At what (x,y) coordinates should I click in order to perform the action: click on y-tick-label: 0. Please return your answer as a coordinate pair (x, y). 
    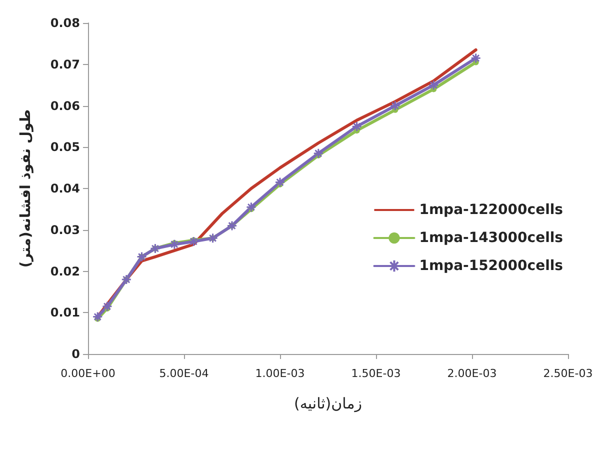
    Looking at the image, I should click on (76, 354).